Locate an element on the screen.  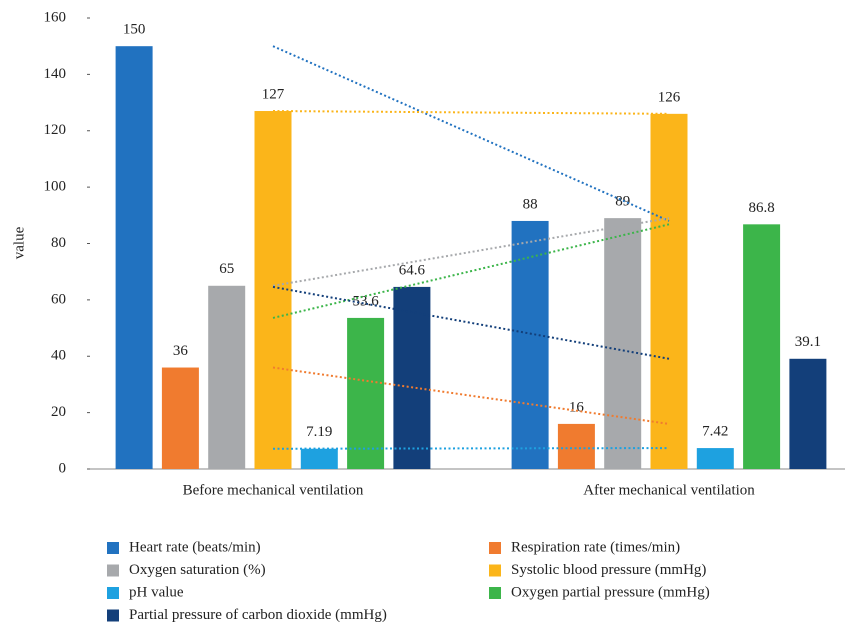
data-label: 39.1 is located at coordinates (808, 342).